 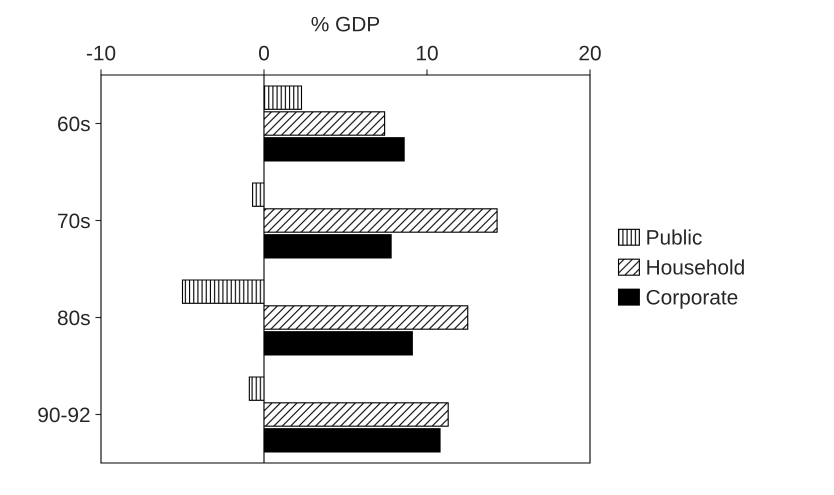 I want to click on y-tick-label: 80s, so click(x=74, y=318).